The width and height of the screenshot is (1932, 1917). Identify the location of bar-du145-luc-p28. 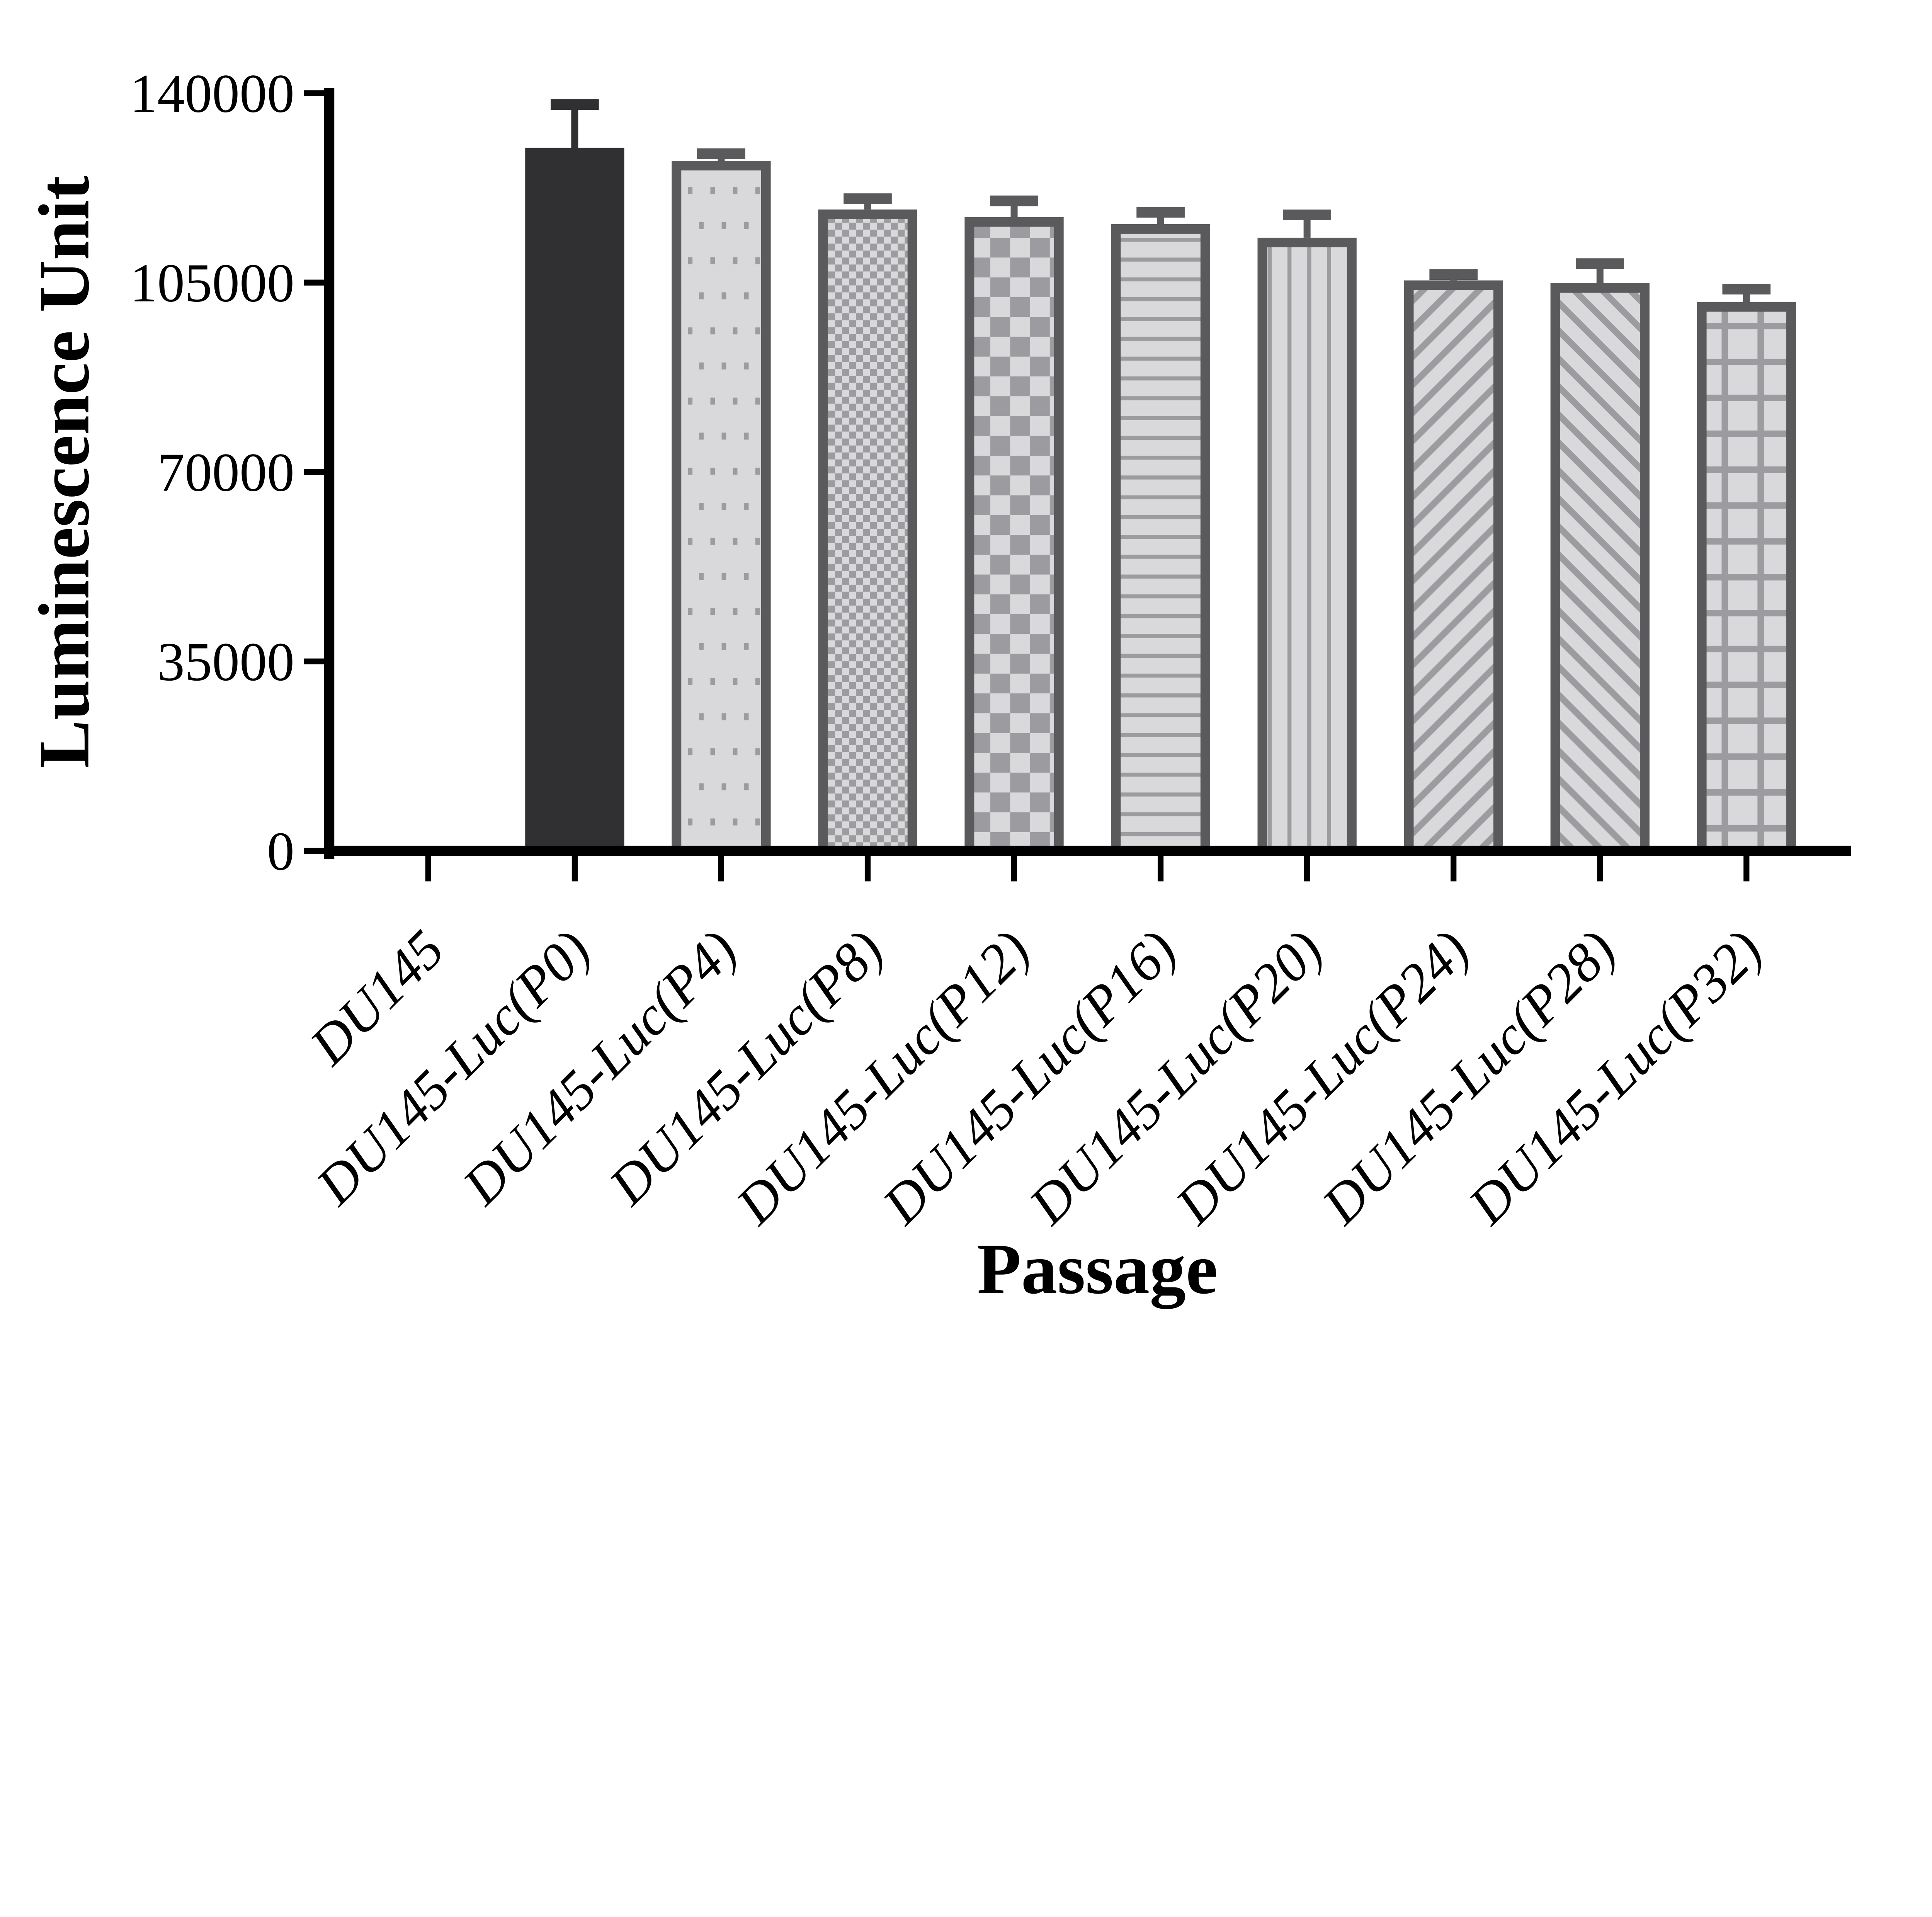
(1600, 569).